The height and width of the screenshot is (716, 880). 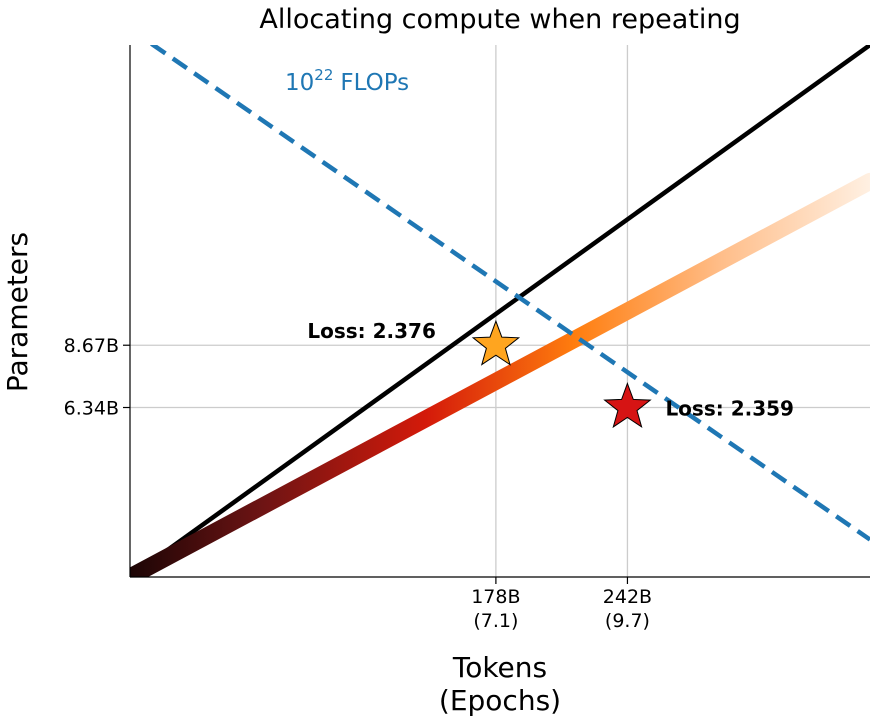 What do you see at coordinates (499, 667) in the screenshot?
I see `x-axis-label: Tokens` at bounding box center [499, 667].